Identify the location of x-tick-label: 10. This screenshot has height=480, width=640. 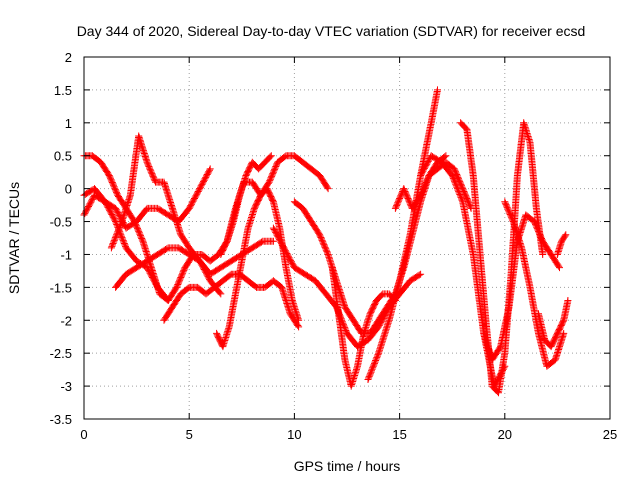
(294, 434).